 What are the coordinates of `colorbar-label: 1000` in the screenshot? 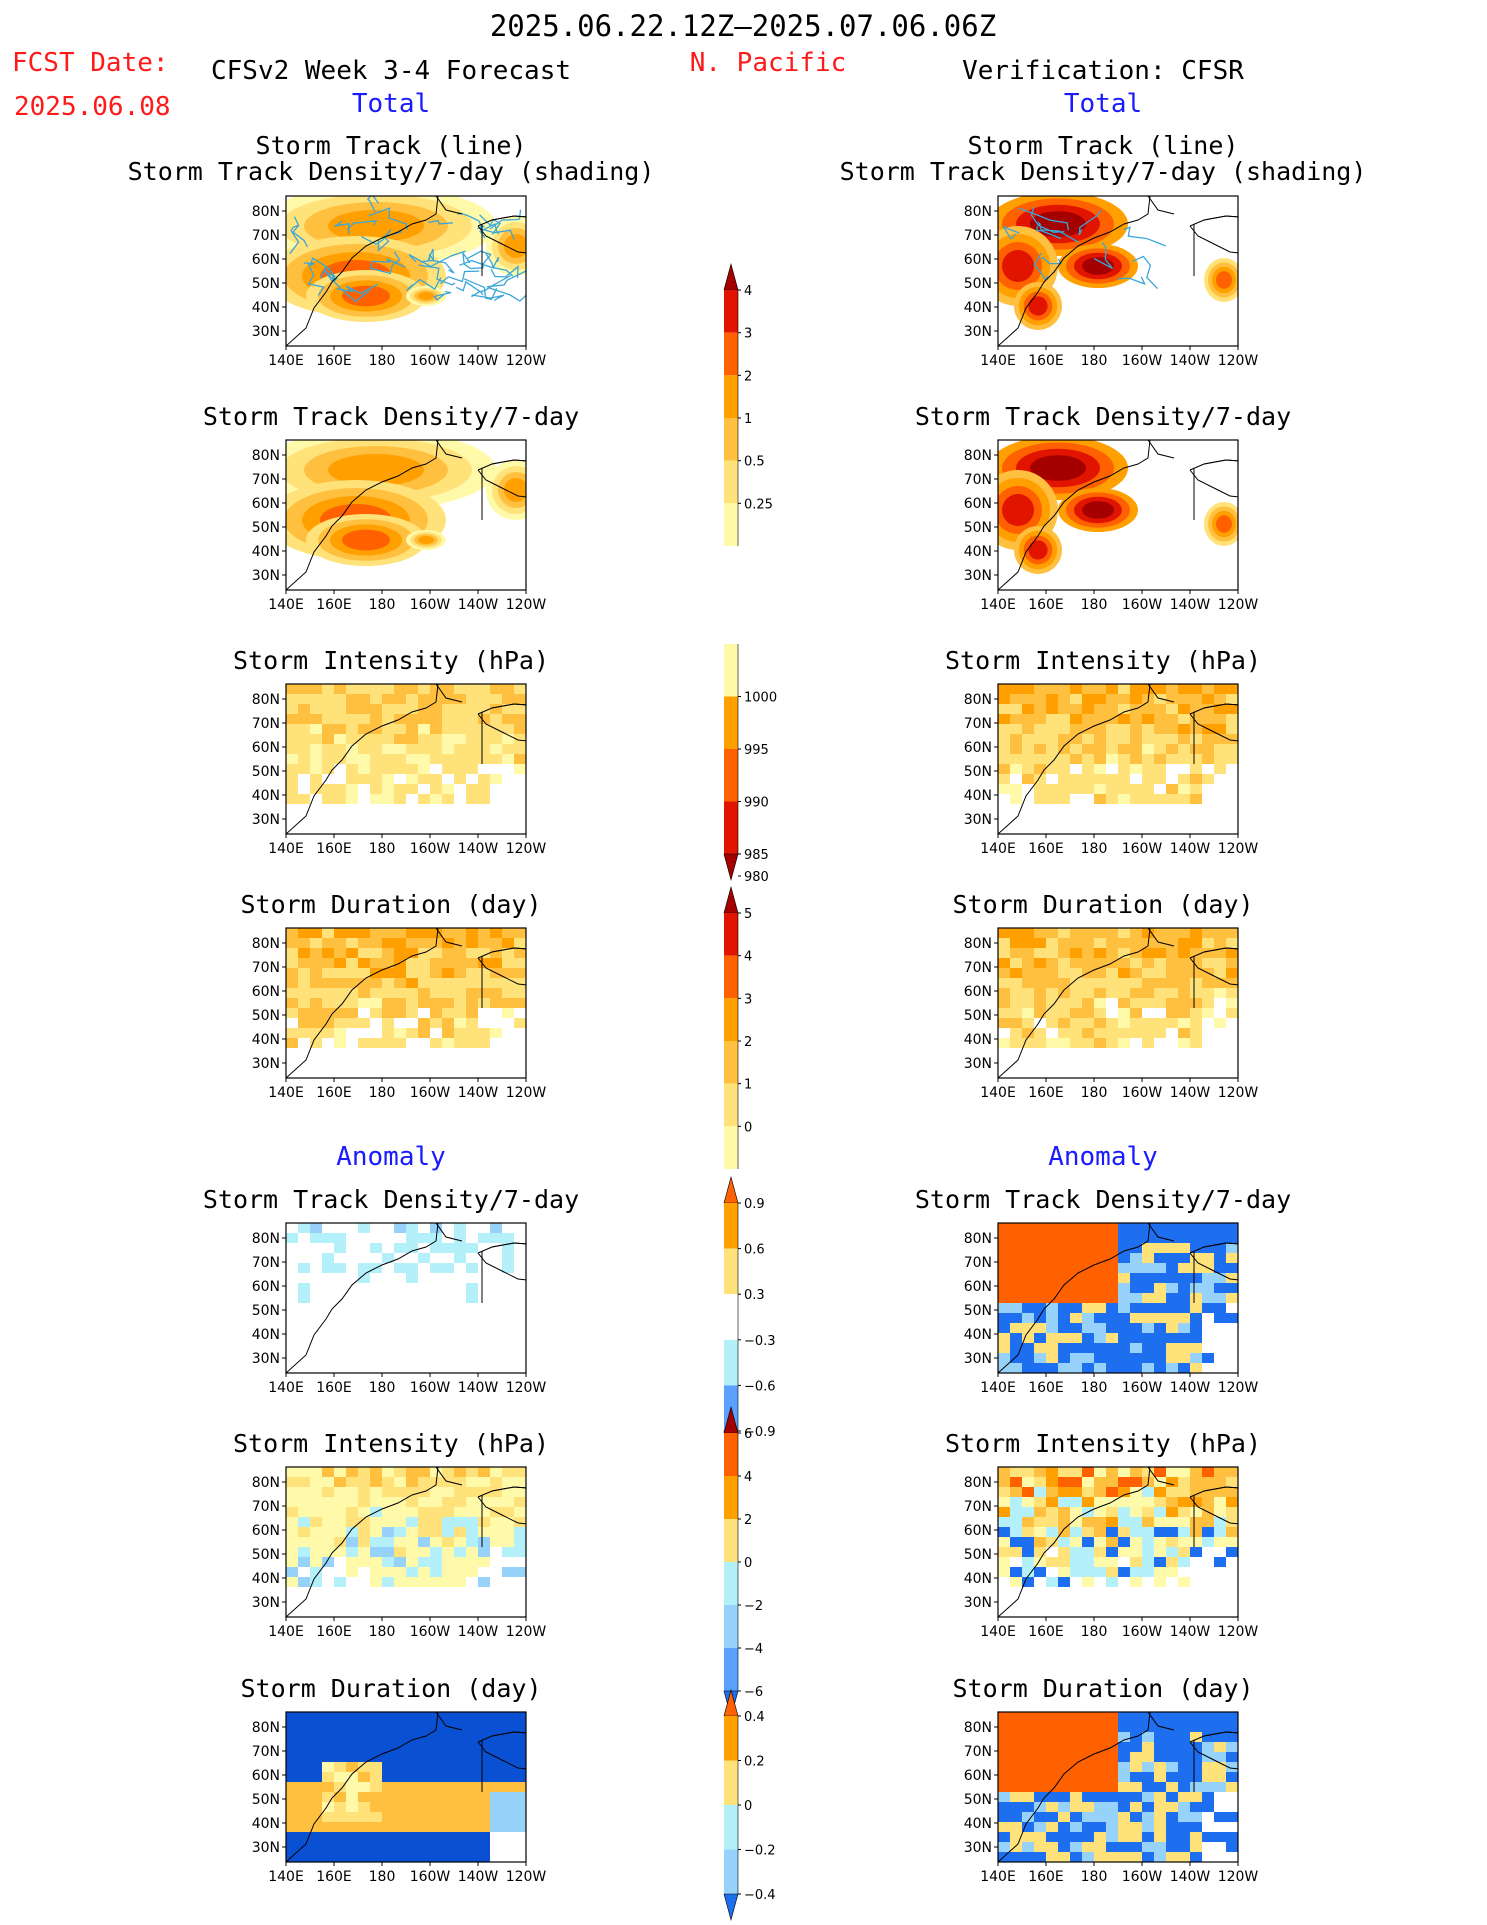 It's located at (760, 698).